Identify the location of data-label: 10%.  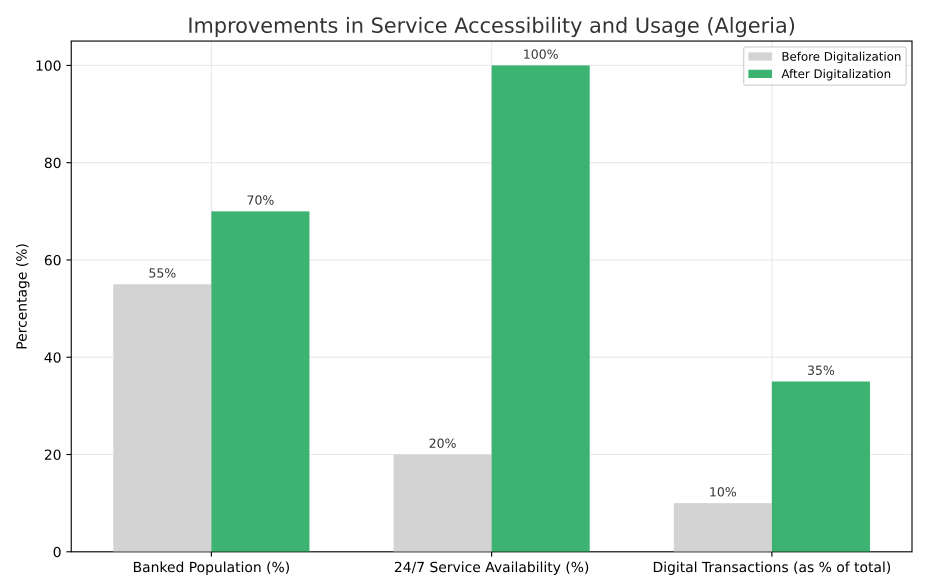
(723, 492).